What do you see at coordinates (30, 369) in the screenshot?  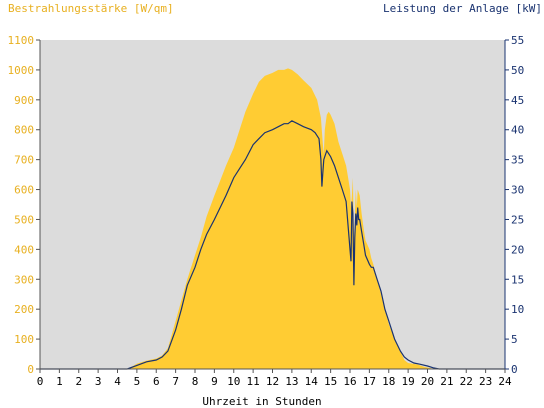 I see `left-axis-tick-label: 0` at bounding box center [30, 369].